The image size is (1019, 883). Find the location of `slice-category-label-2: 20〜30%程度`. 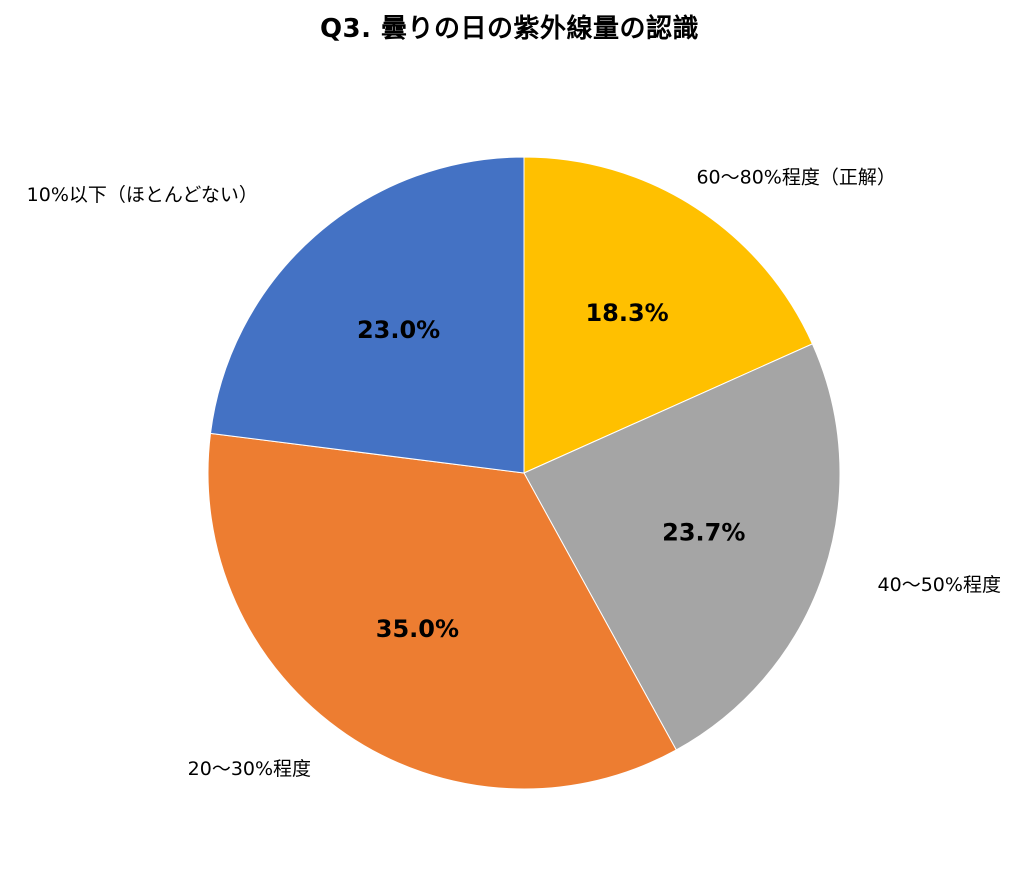

slice-category-label-2: 20〜30%程度 is located at coordinates (249, 769).